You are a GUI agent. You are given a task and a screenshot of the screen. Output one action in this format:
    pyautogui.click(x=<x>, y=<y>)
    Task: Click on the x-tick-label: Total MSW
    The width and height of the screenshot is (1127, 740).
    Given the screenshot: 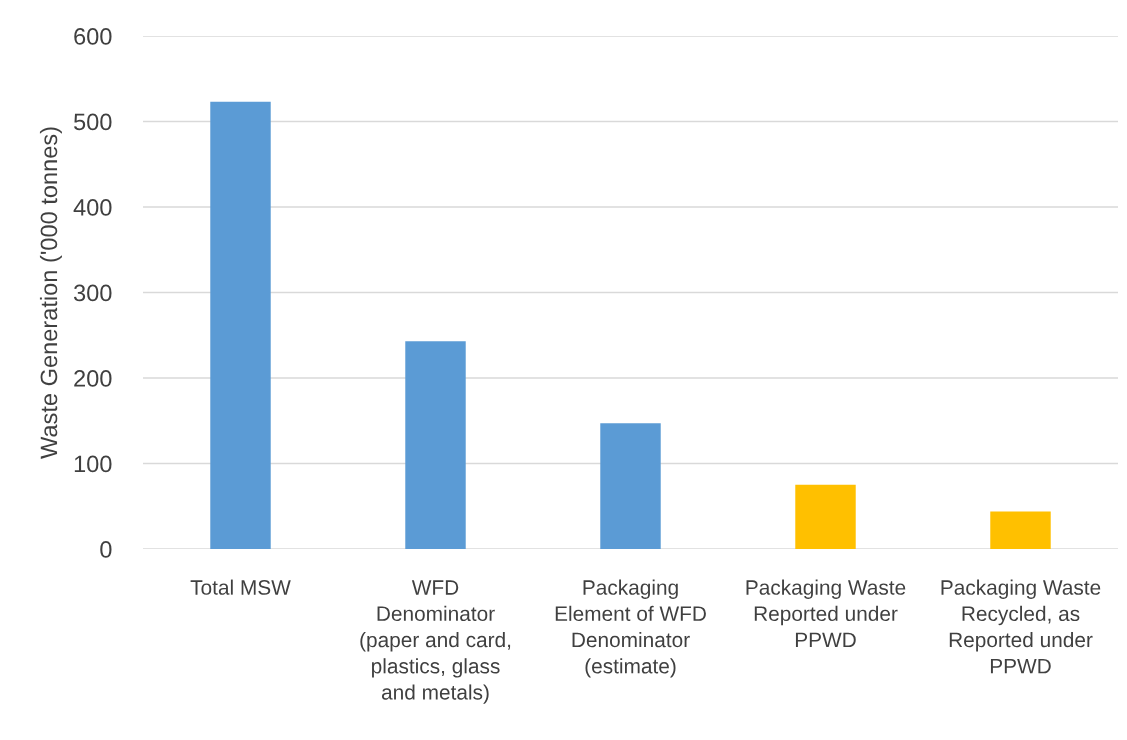 What is the action you would take?
    pyautogui.click(x=240, y=587)
    